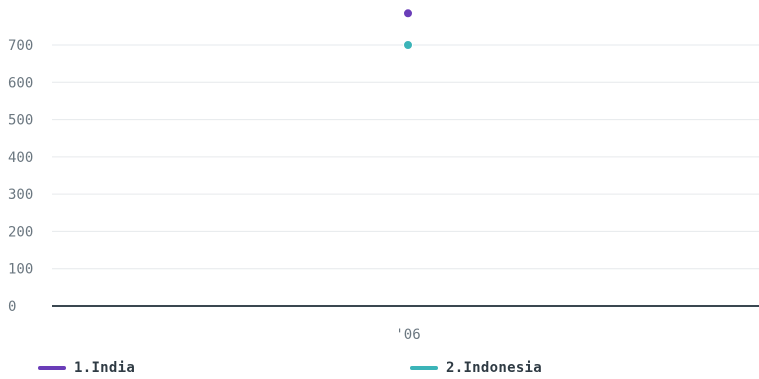 This screenshot has height=379, width=759. Describe the element at coordinates (20, 270) in the screenshot. I see `y-tick-label-100: 100` at that location.